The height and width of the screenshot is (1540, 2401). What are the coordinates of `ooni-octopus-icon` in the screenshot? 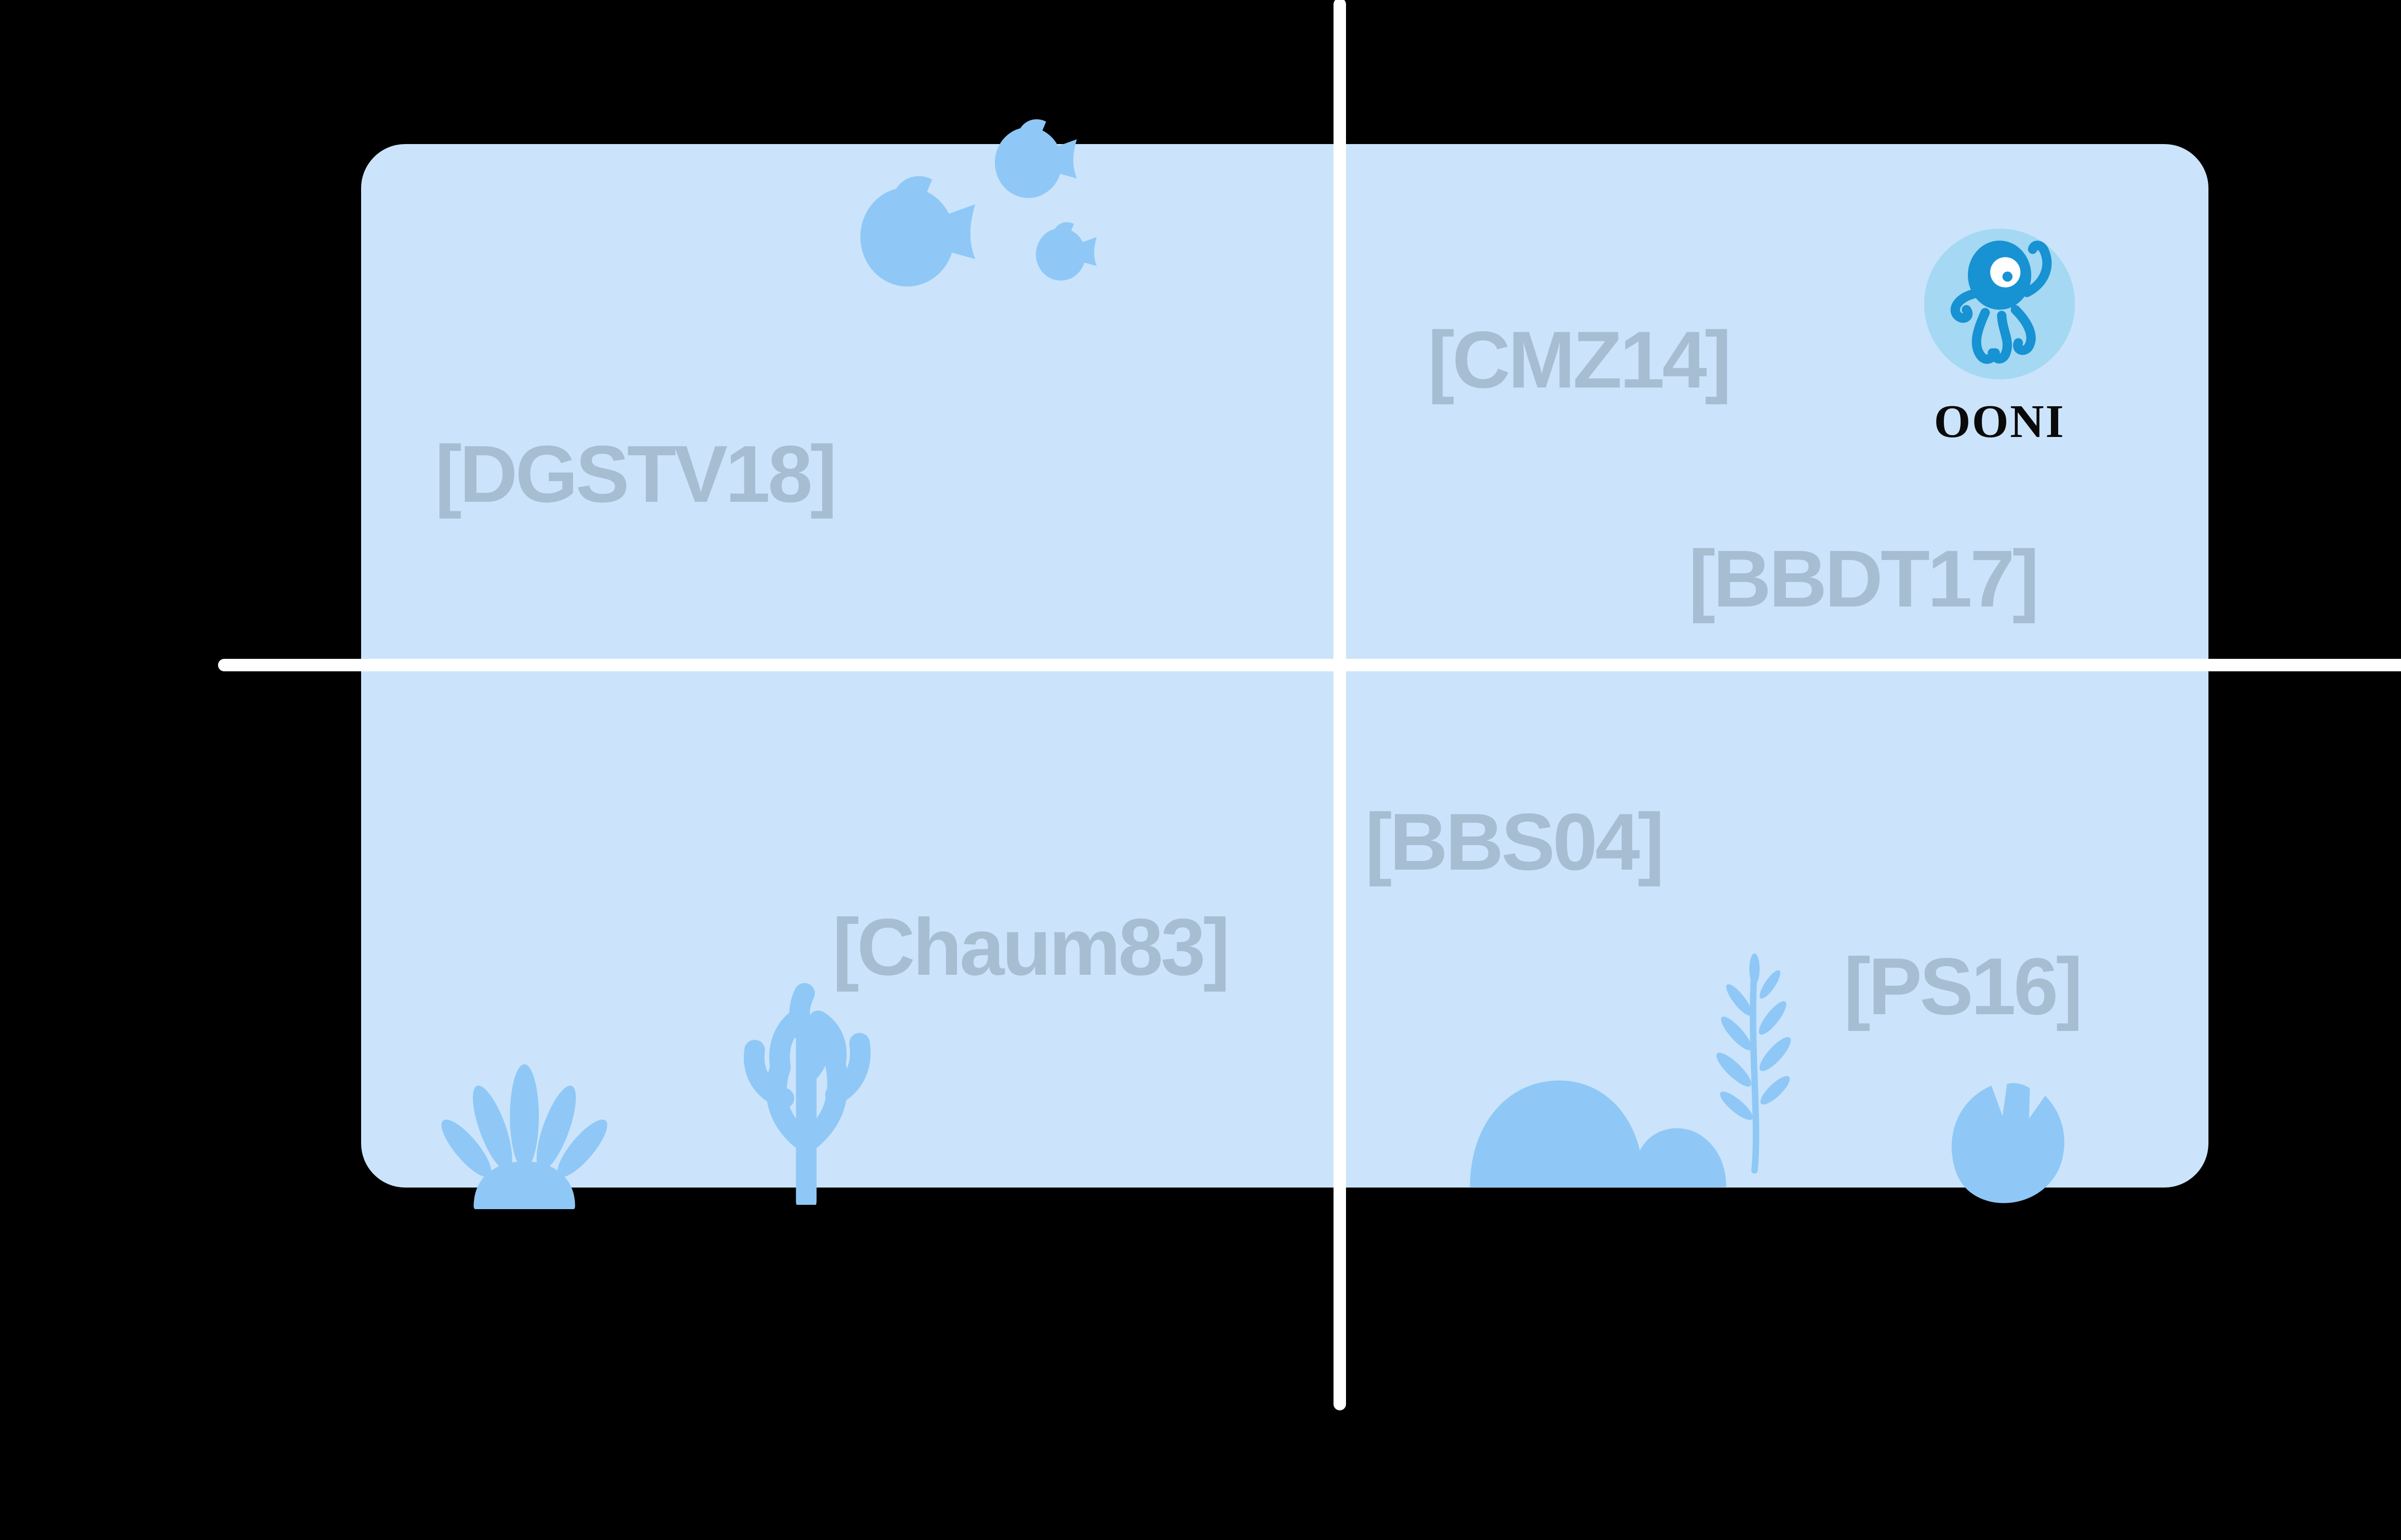 It's located at (2002, 302).